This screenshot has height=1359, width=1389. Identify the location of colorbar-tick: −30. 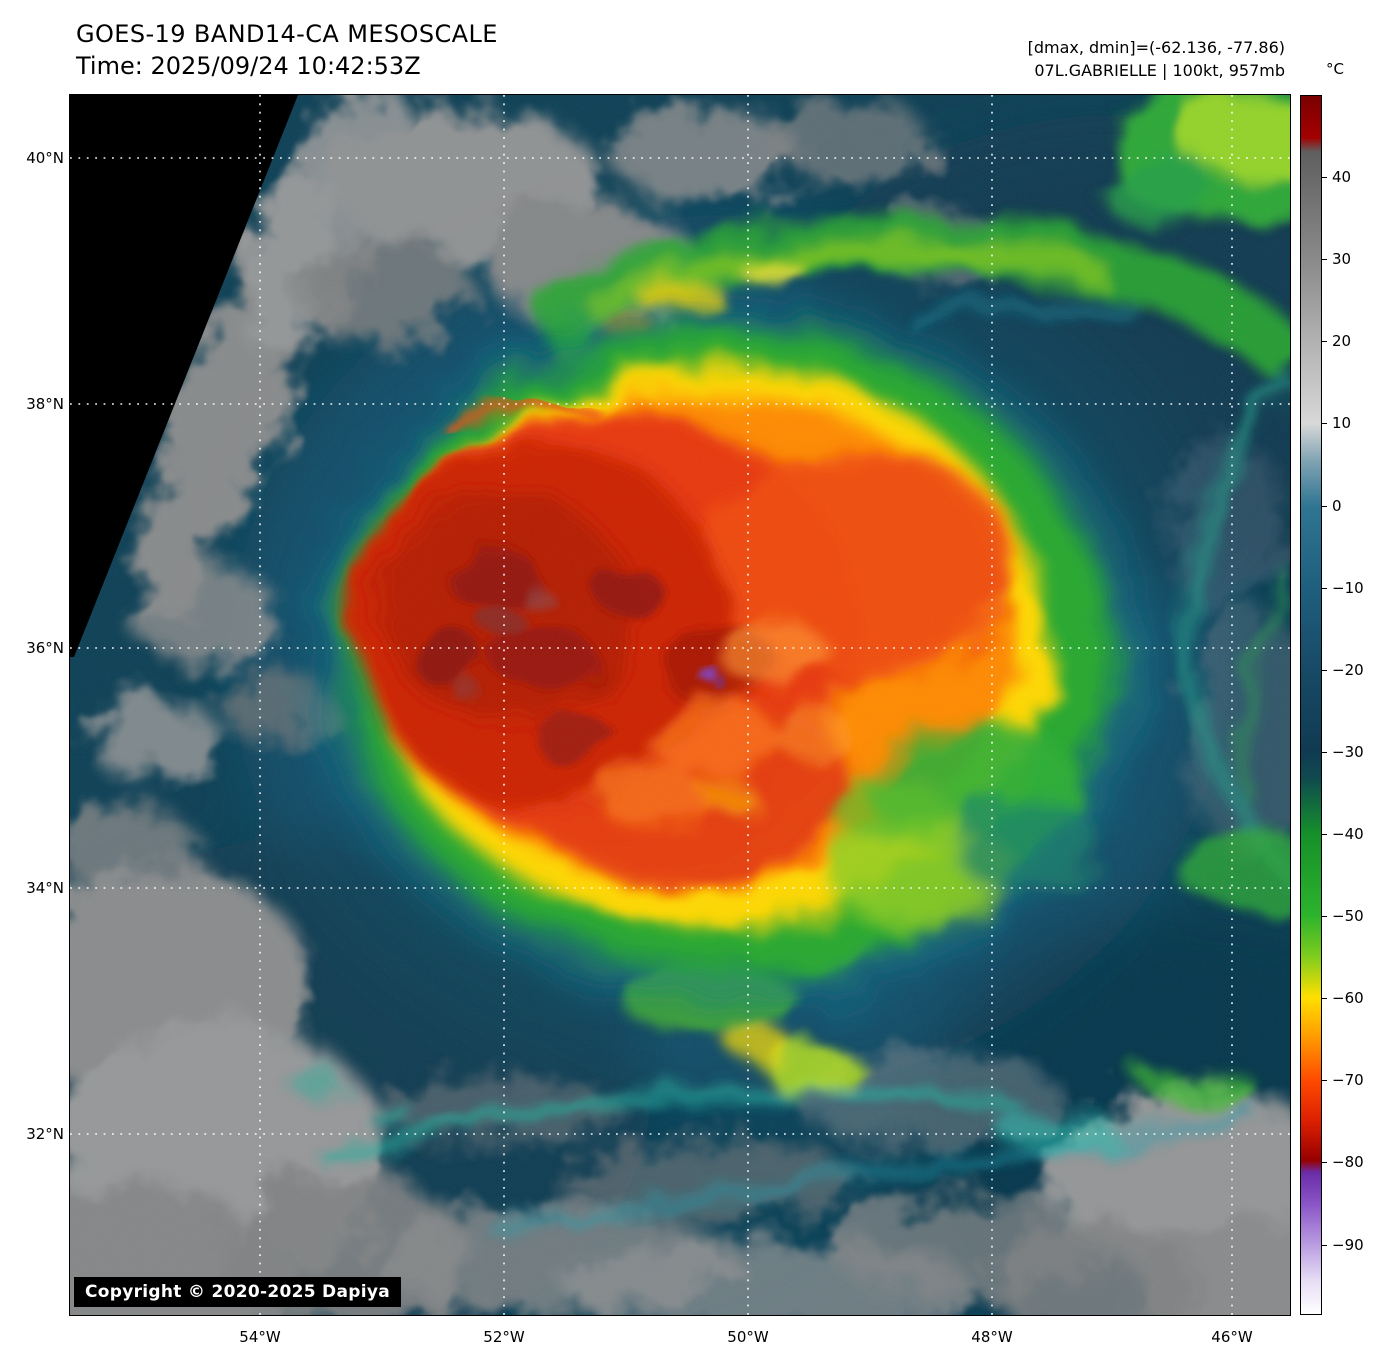
(1343, 752).